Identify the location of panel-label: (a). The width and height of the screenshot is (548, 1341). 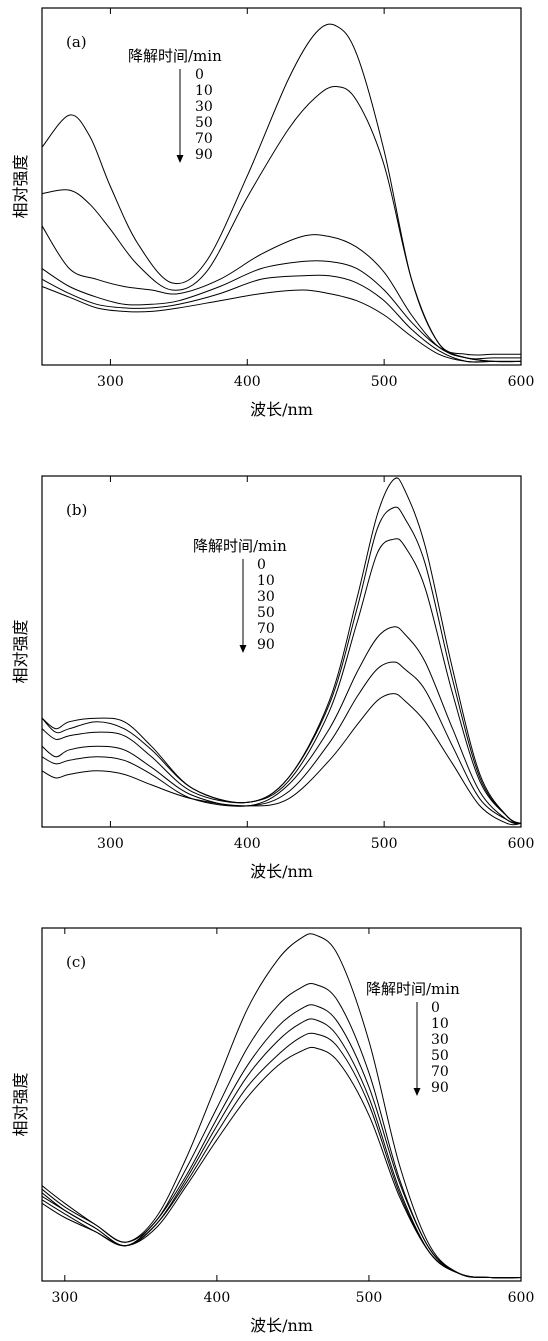
(76, 42).